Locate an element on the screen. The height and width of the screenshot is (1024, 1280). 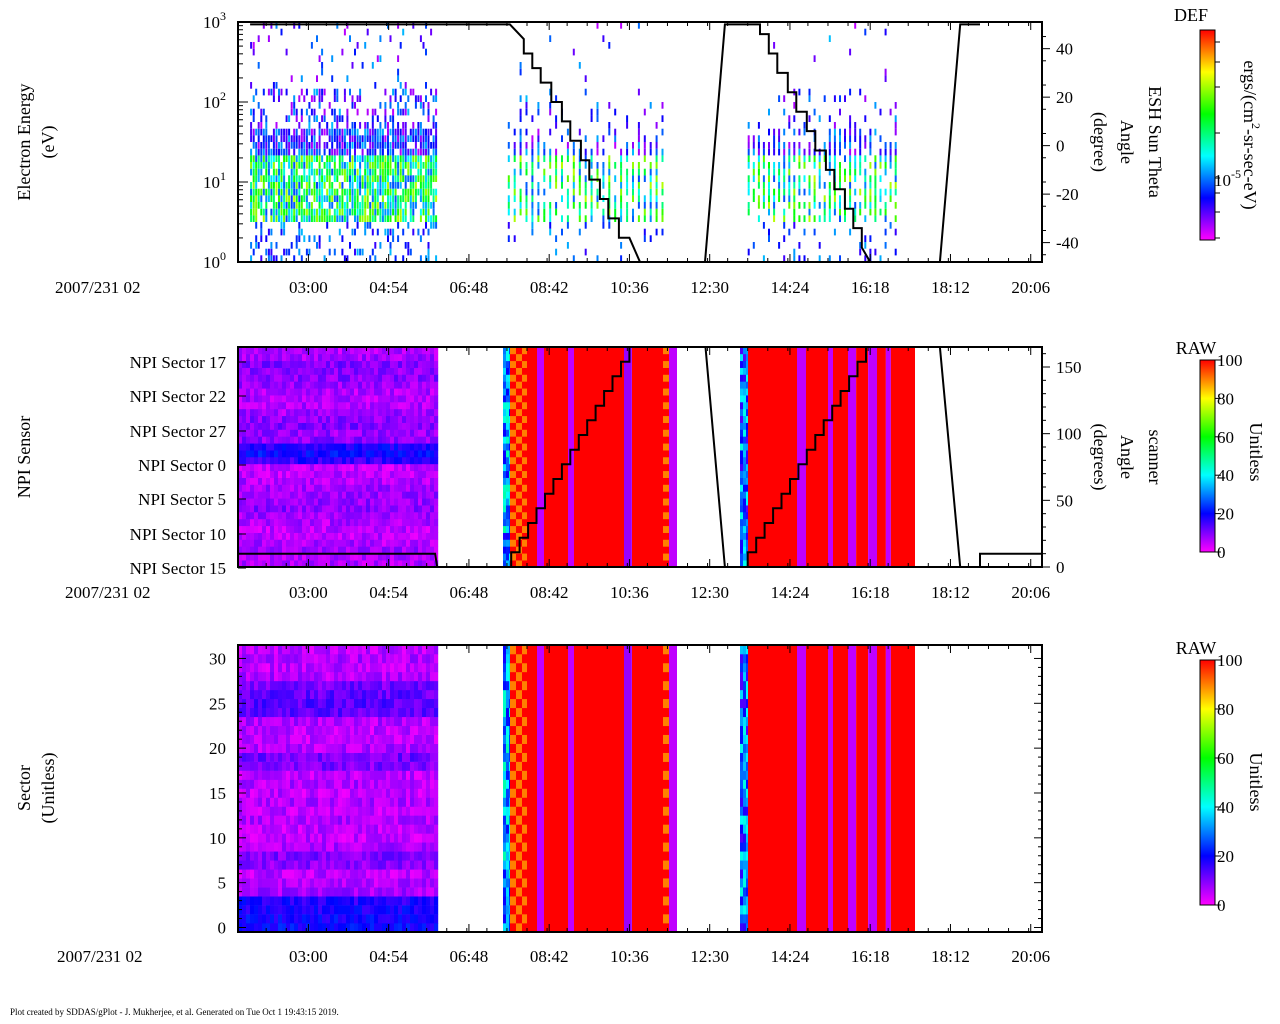
right-axis-unit: (degrees) is located at coordinates (1099, 457).